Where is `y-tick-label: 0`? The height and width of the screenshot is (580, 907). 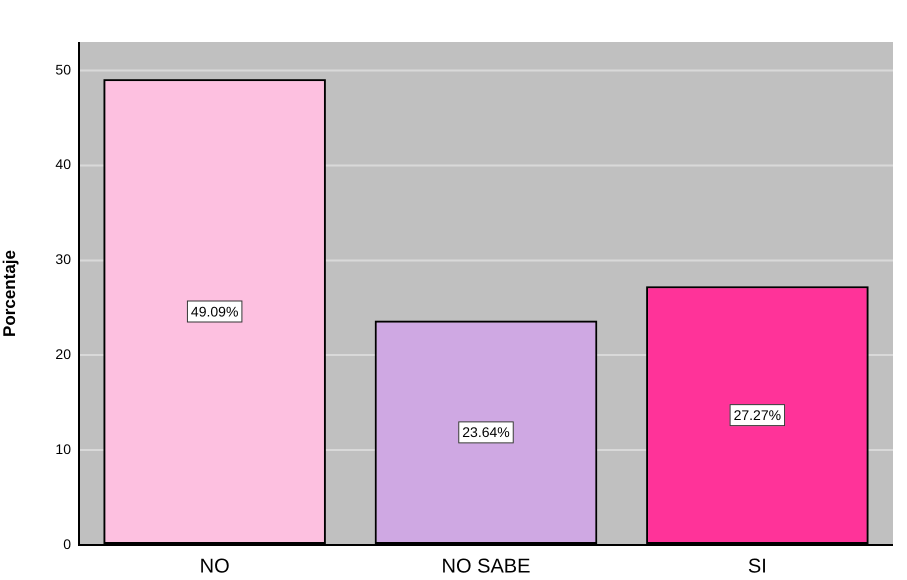 y-tick-label: 0 is located at coordinates (67, 544).